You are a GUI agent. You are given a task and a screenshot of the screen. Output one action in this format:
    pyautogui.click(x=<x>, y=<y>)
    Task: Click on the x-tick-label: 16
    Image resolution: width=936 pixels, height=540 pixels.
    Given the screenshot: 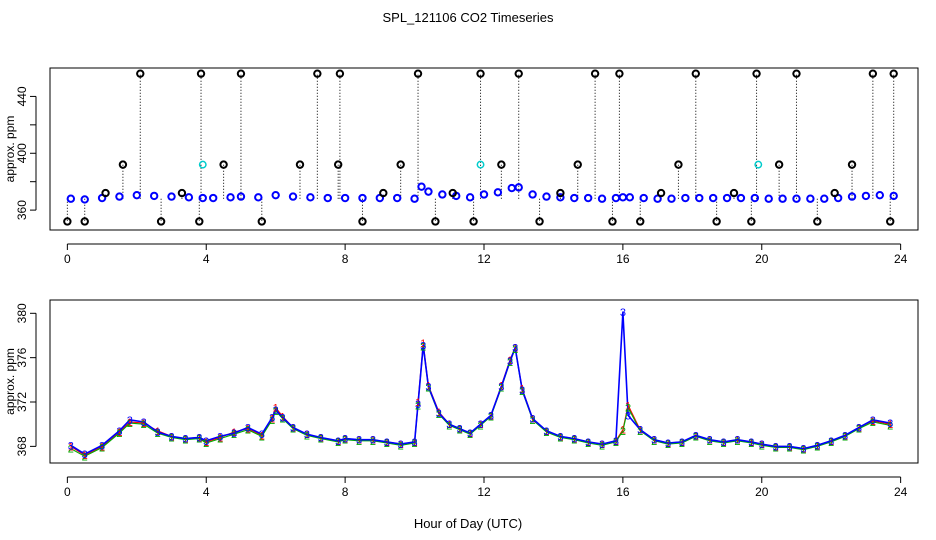 What is the action you would take?
    pyautogui.click(x=623, y=259)
    